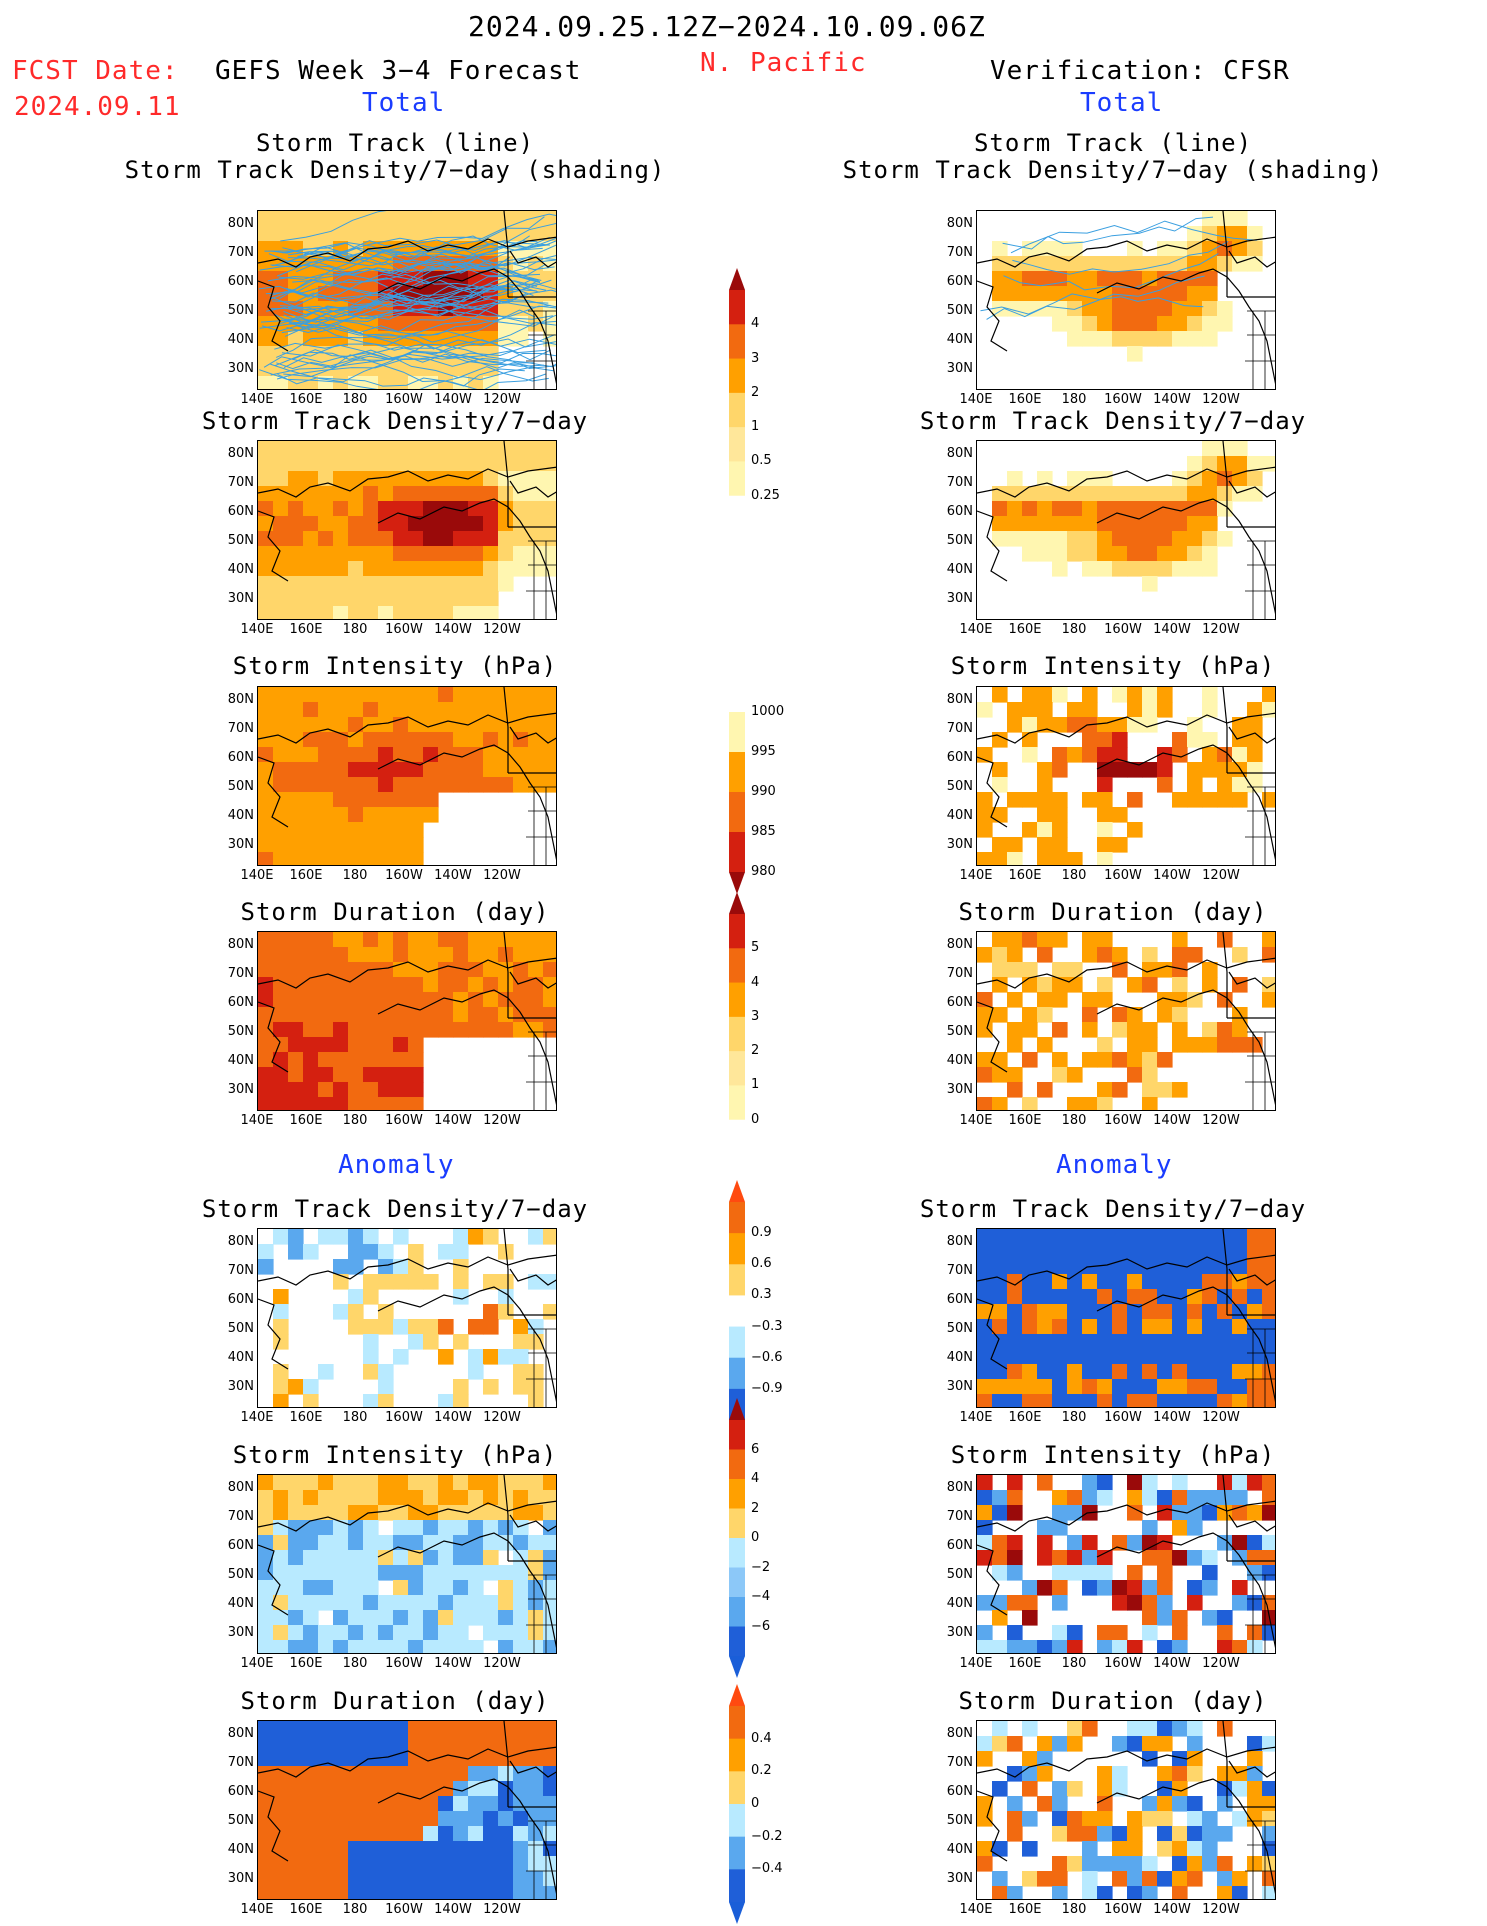  What do you see at coordinates (737, 852) in the screenshot?
I see `colorbar-segment` at bounding box center [737, 852].